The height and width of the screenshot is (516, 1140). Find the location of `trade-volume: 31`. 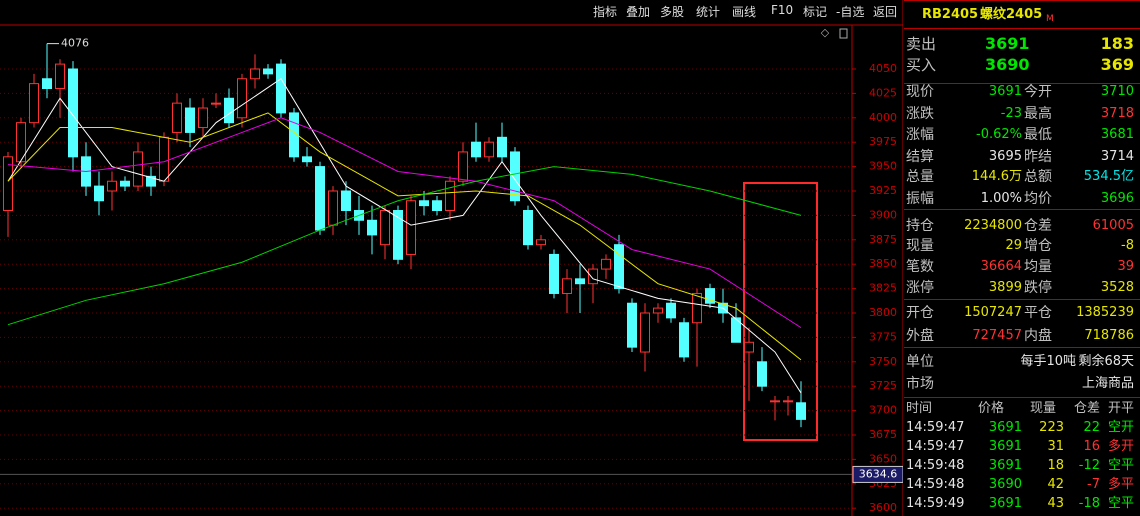

trade-volume: 31 is located at coordinates (1055, 446).